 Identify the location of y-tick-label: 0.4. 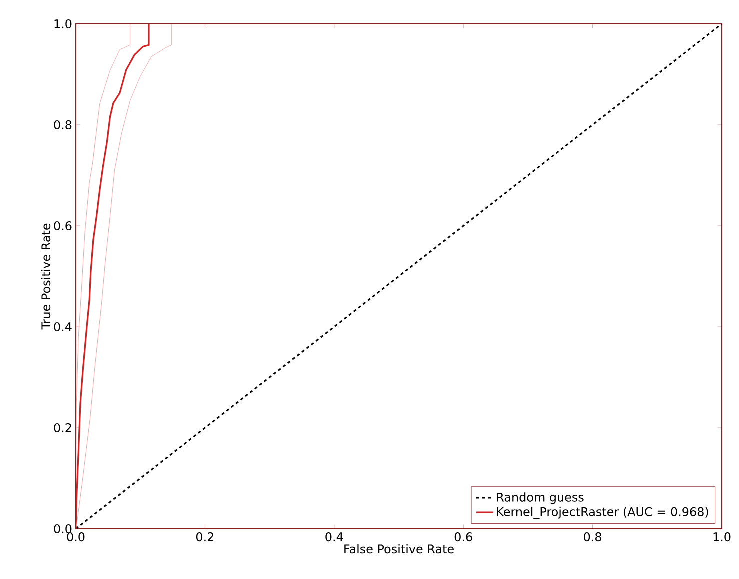
(63, 327).